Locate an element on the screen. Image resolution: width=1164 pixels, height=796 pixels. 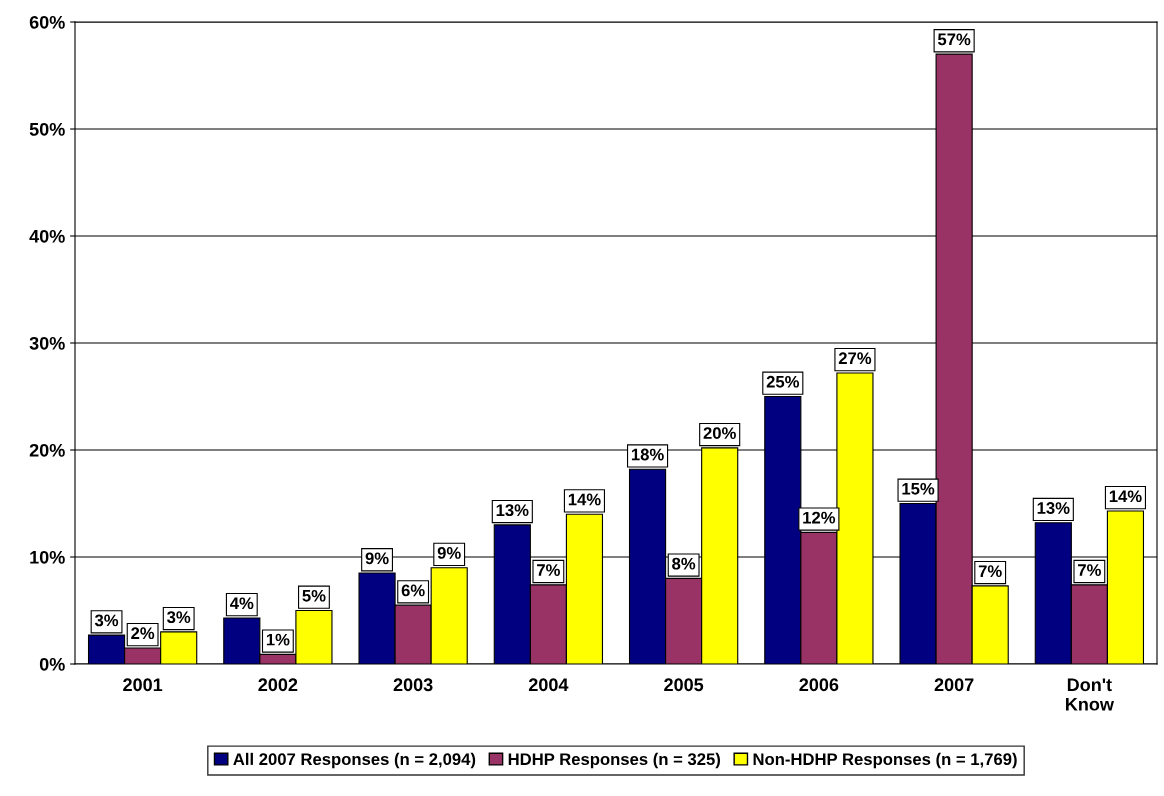
data-label: 8% is located at coordinates (684, 563).